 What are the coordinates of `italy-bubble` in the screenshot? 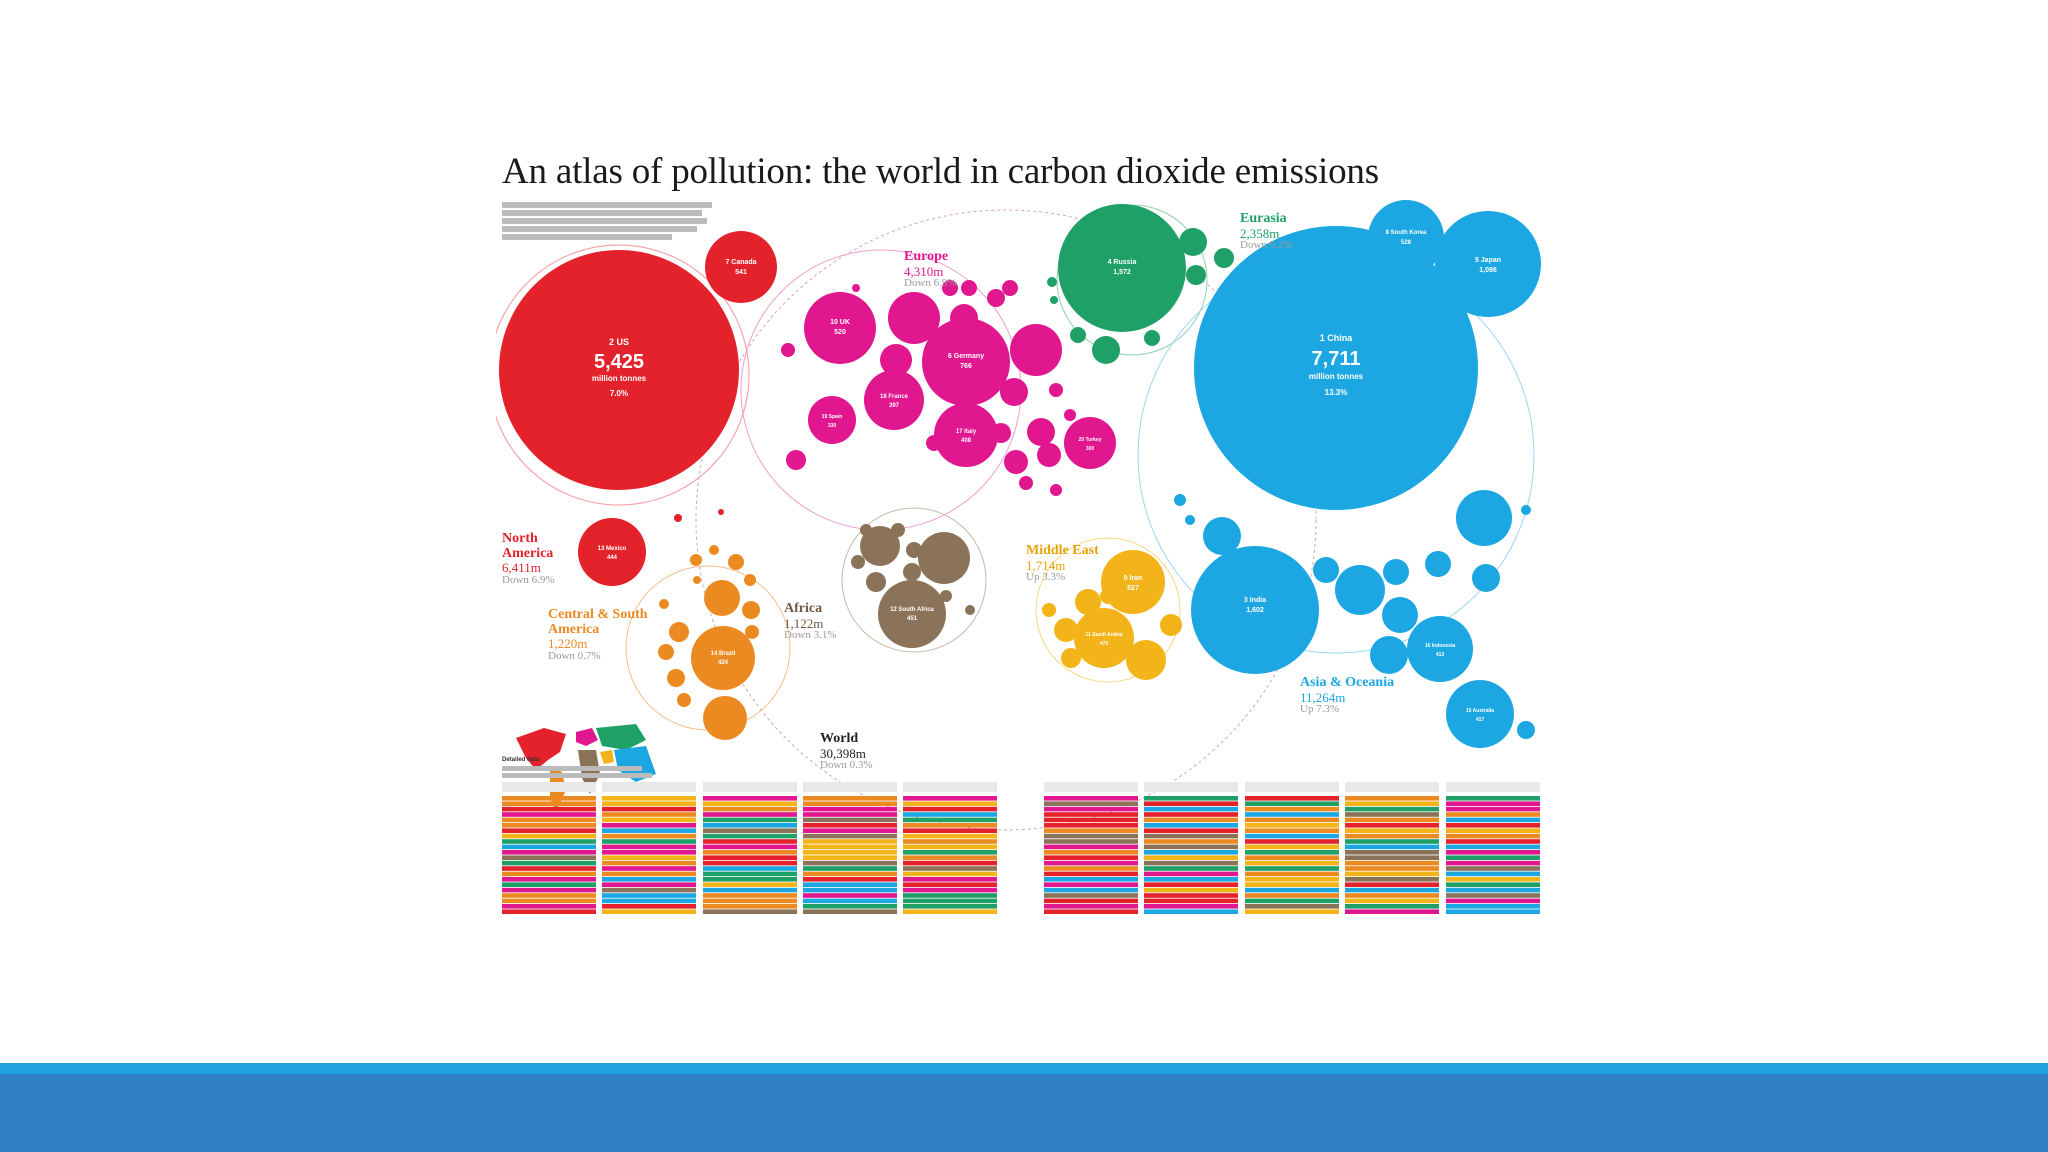 It's located at (966, 435).